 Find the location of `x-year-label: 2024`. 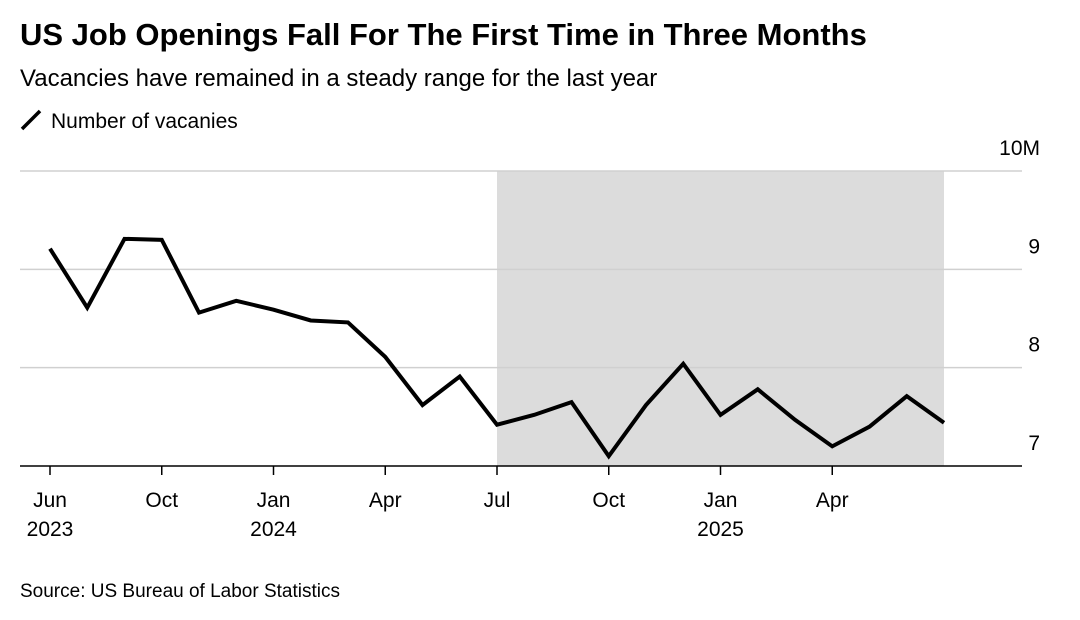

x-year-label: 2024 is located at coordinates (273, 529).